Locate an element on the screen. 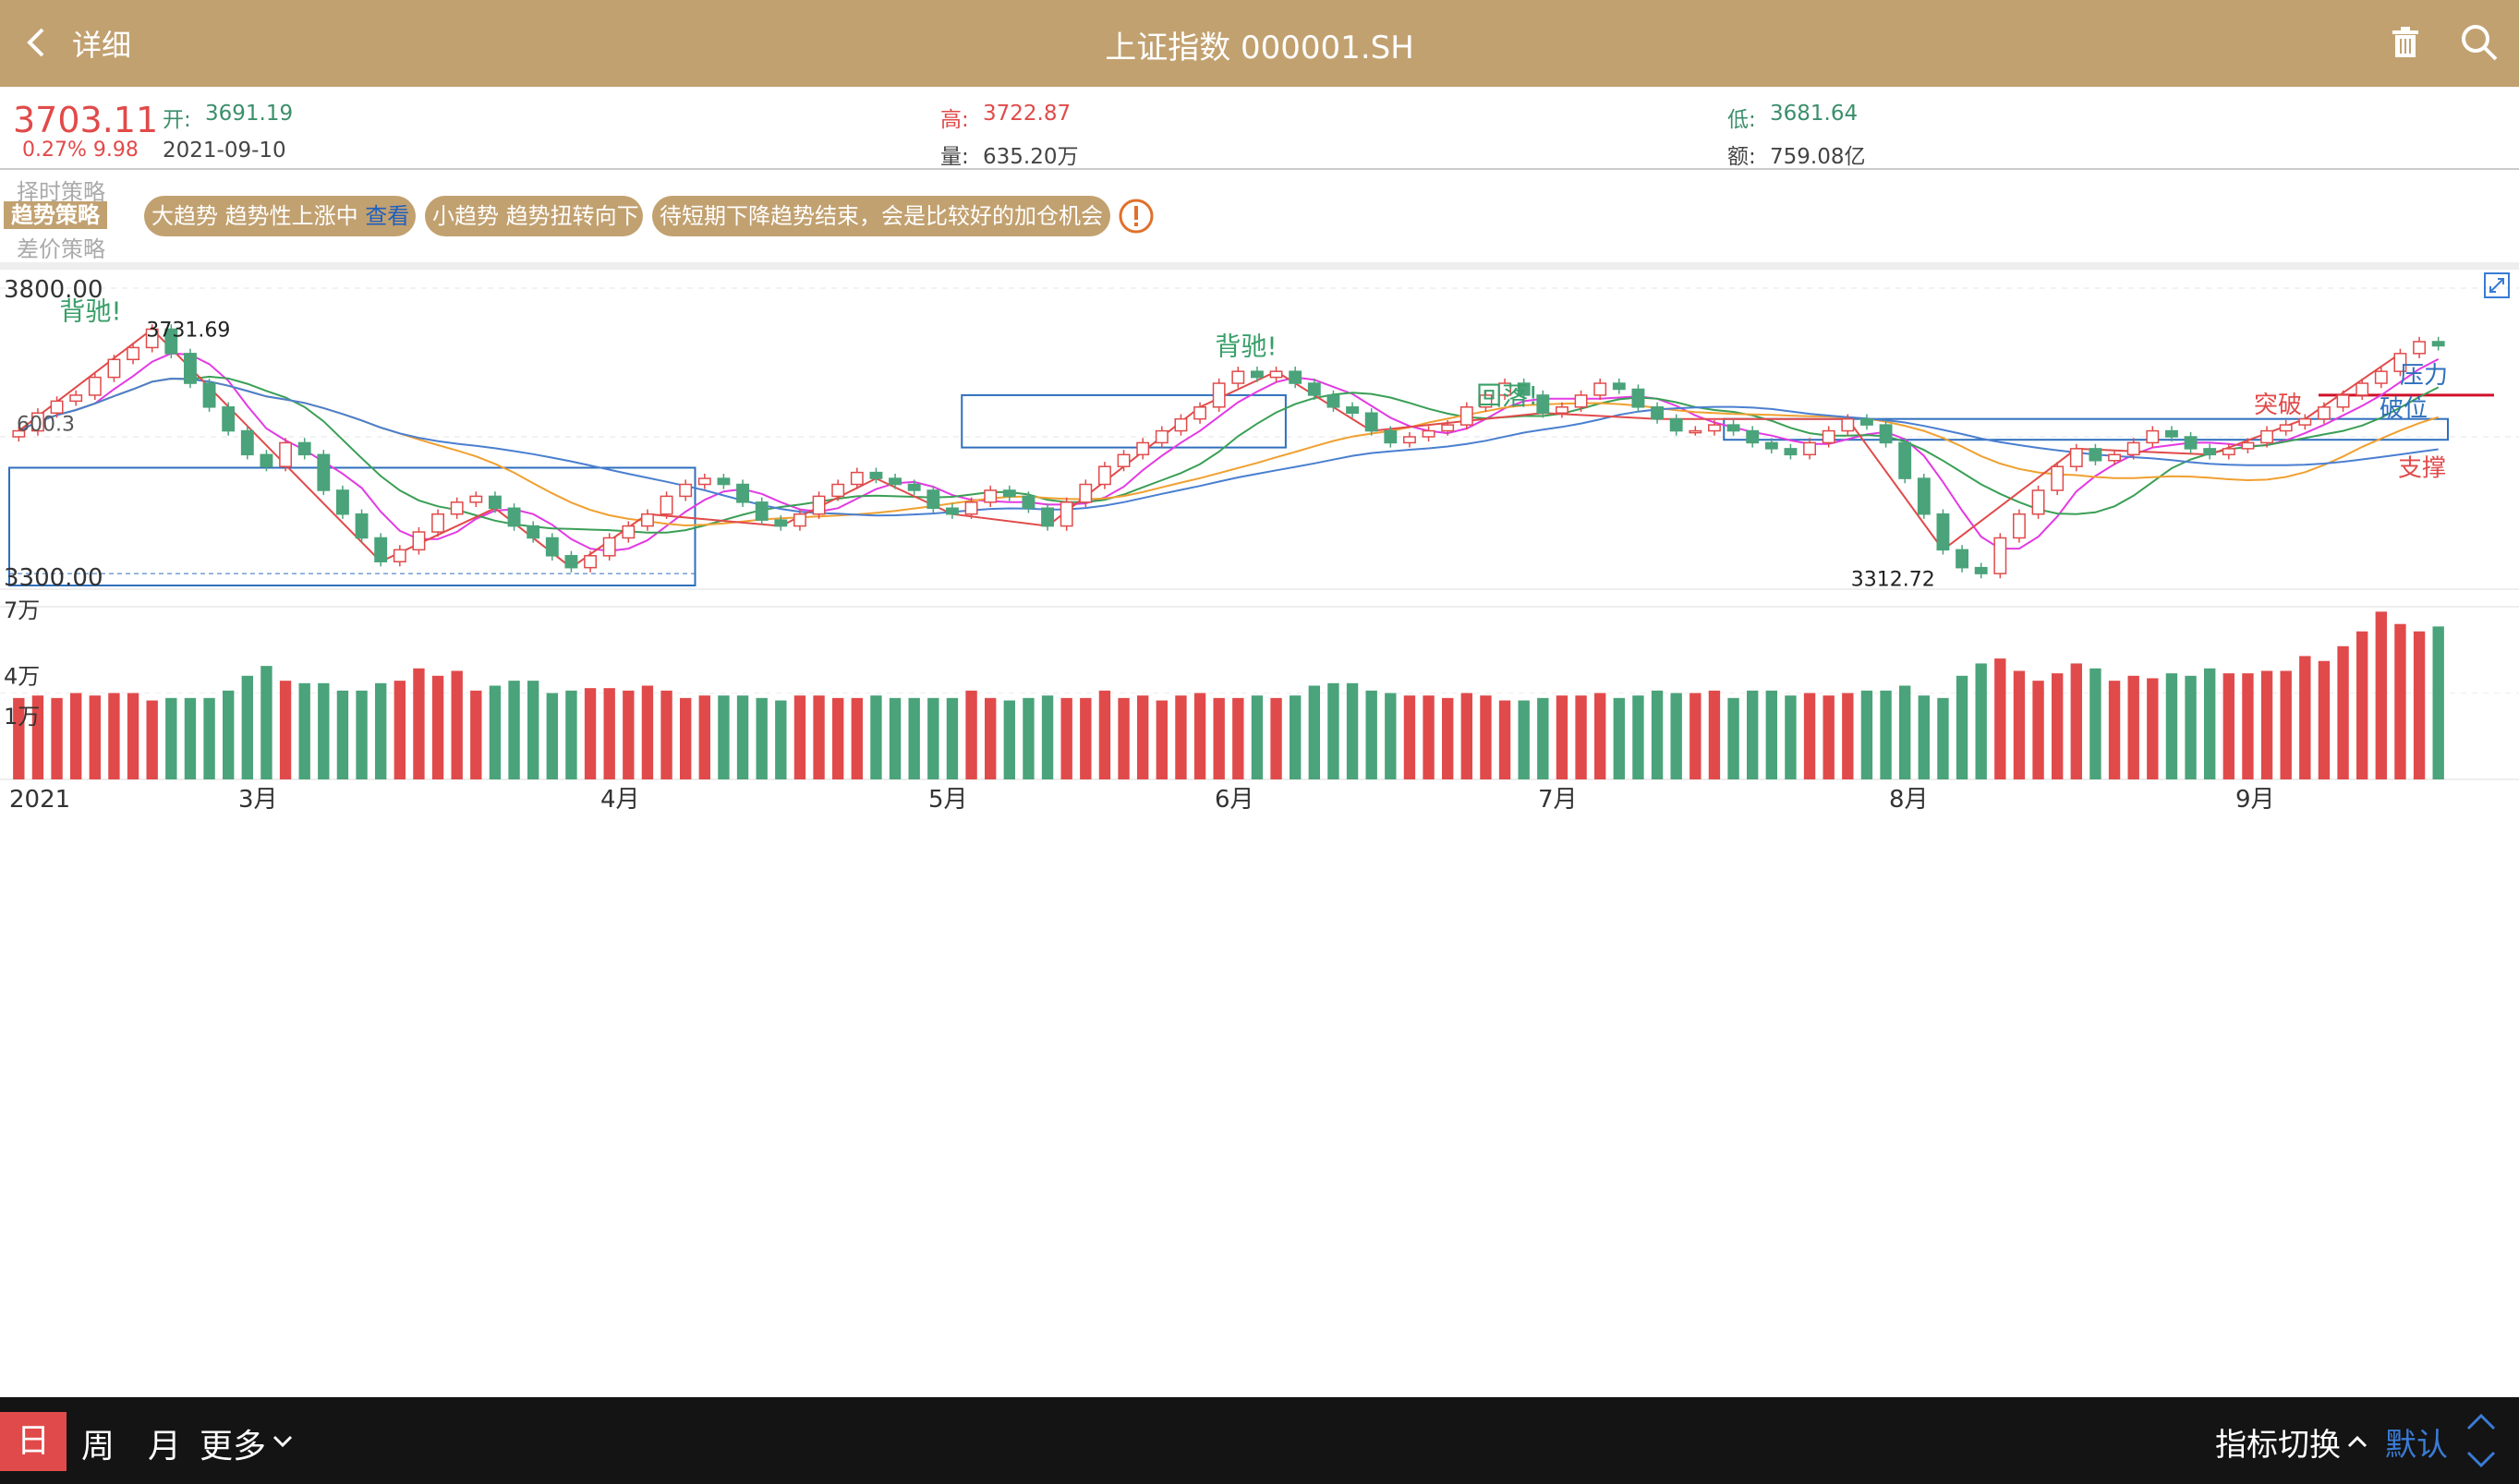  period-day: 日 is located at coordinates (33, 1441).